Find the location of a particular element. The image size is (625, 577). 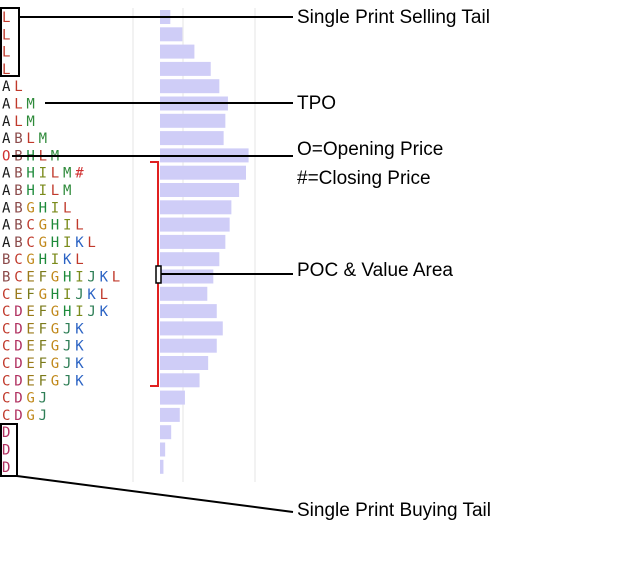

volume-histogram is located at coordinates (204, 242).